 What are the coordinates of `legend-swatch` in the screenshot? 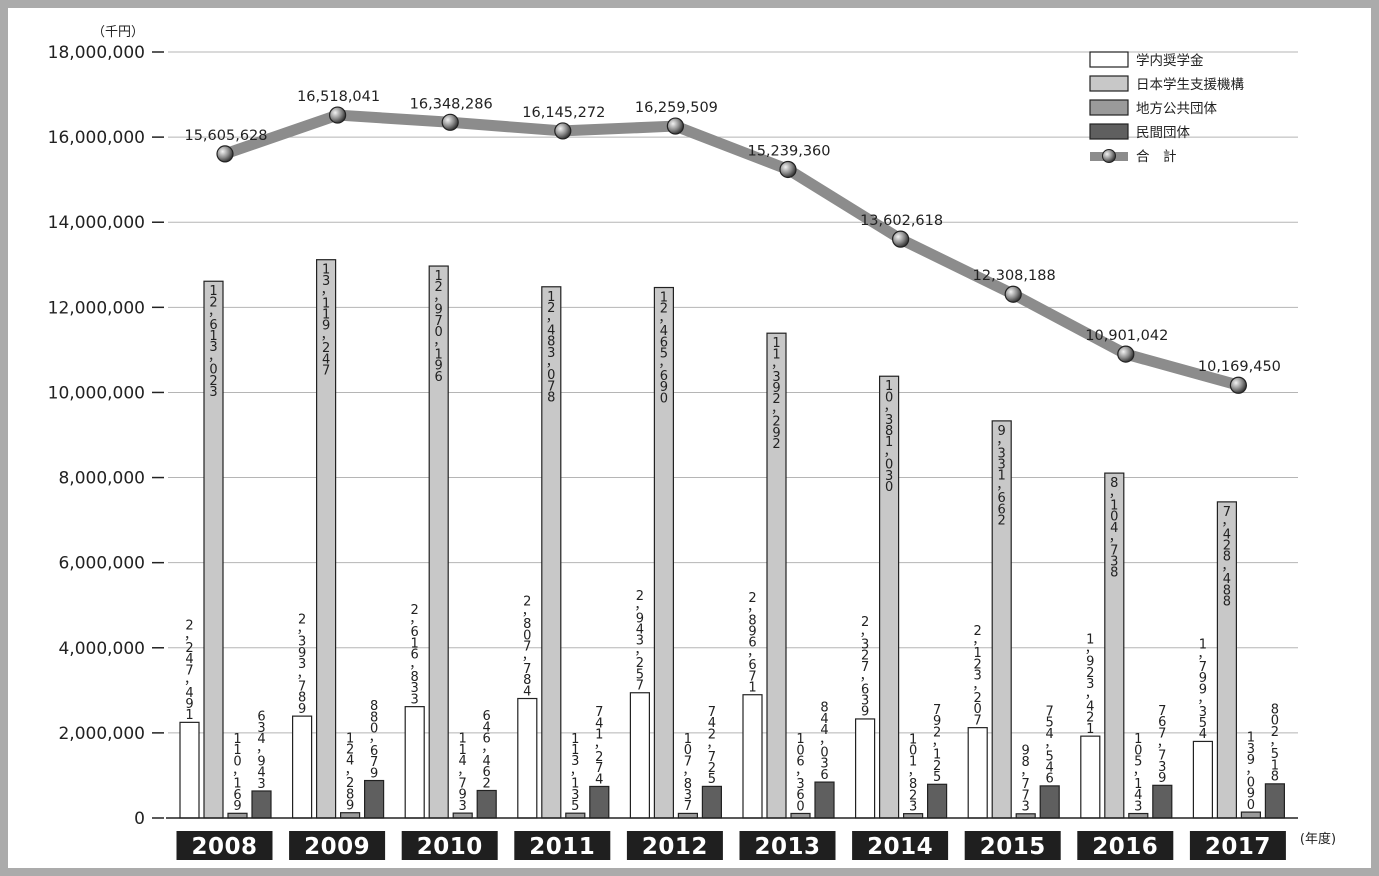 It's located at (1109, 107).